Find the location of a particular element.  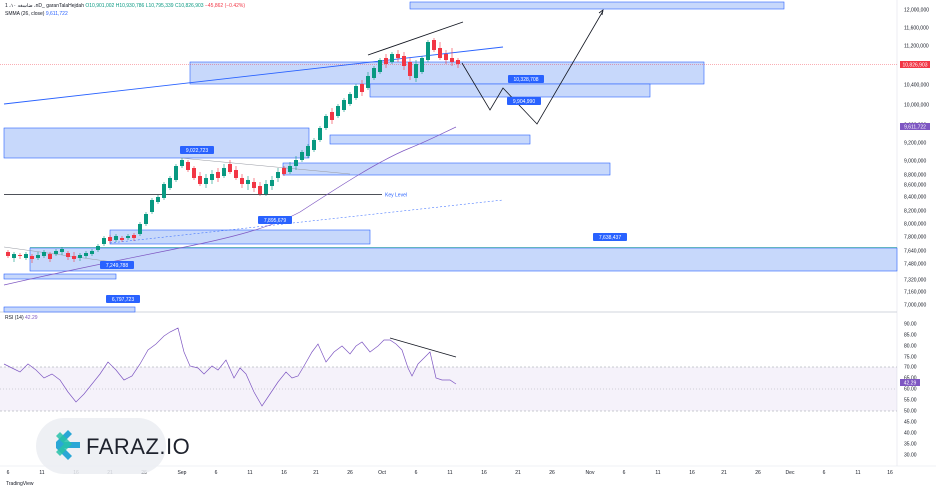

zone-mid-right is located at coordinates (446, 169).